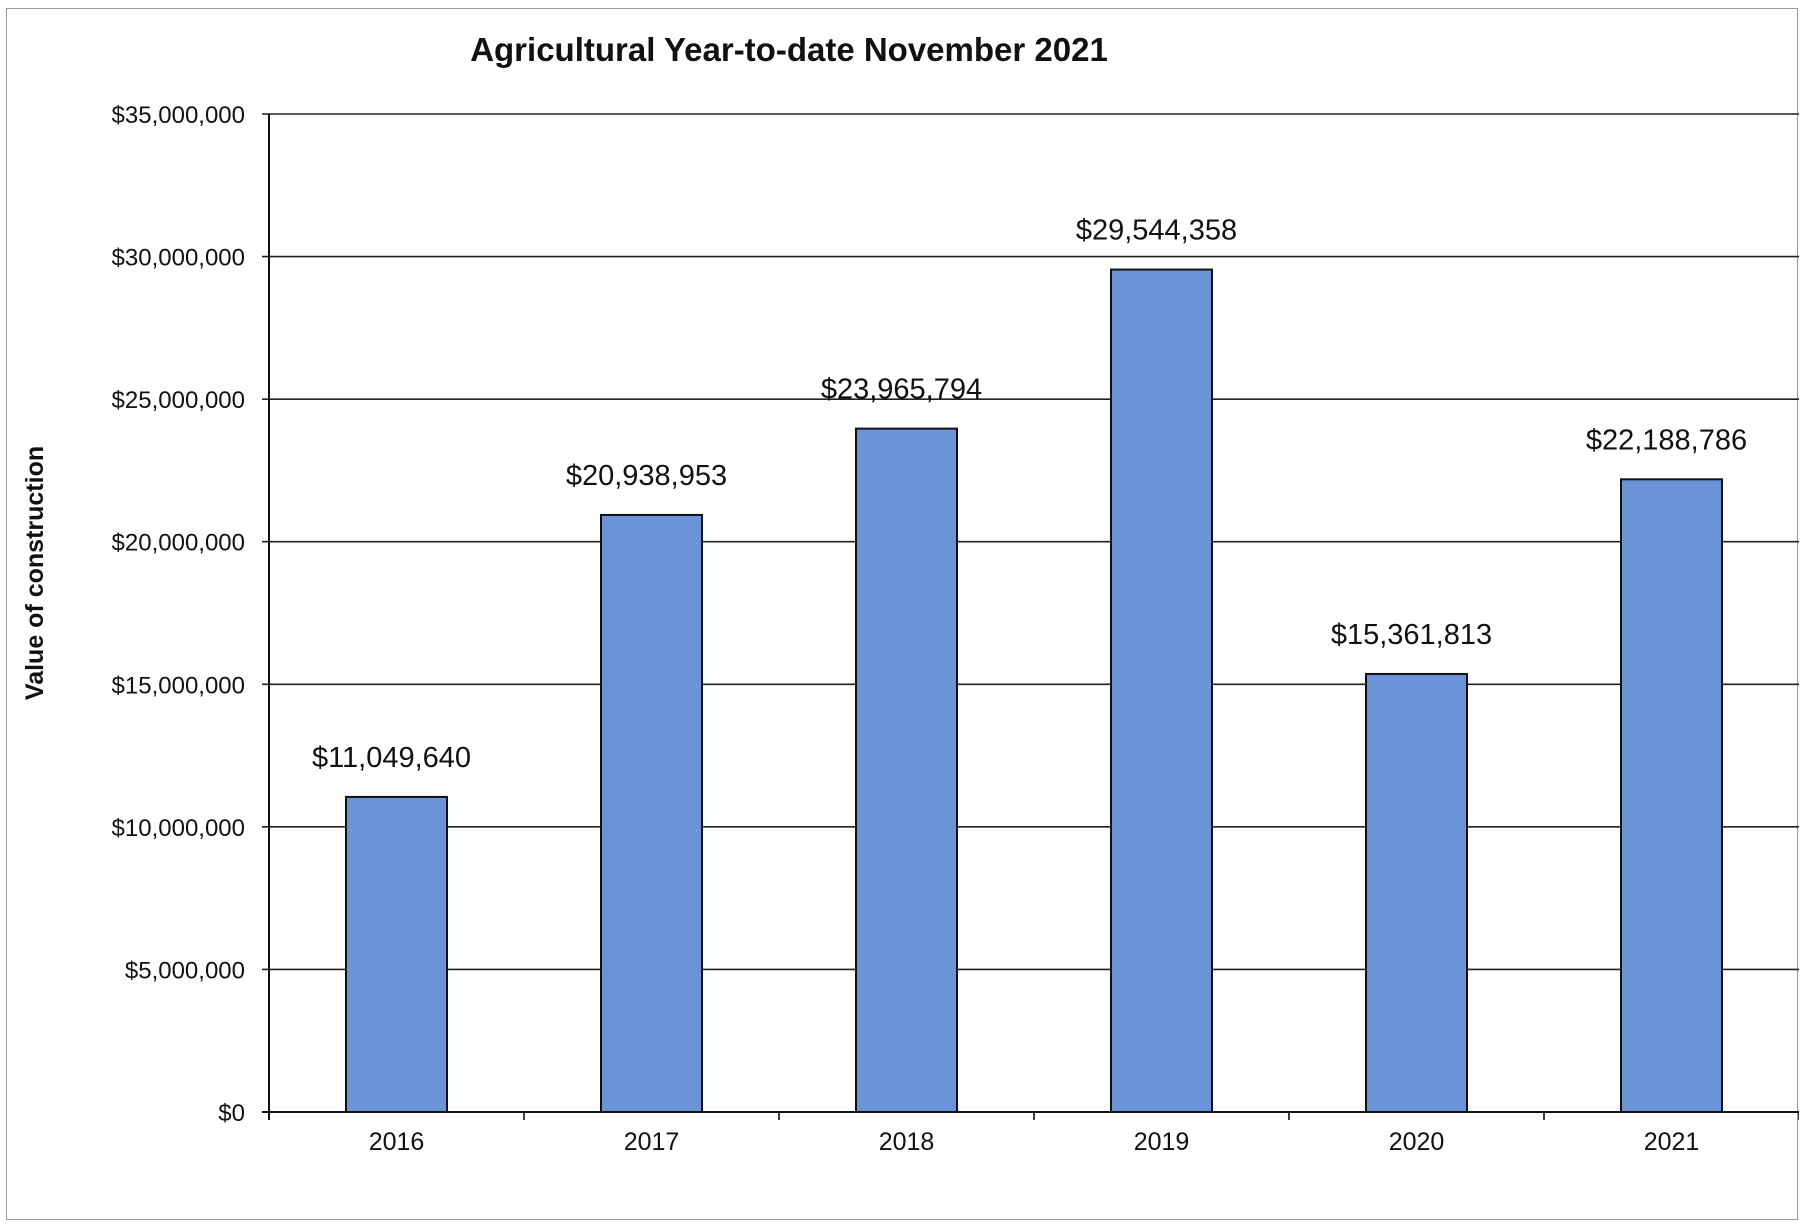  What do you see at coordinates (391, 758) in the screenshot?
I see `data-label-2016: $11,049,640` at bounding box center [391, 758].